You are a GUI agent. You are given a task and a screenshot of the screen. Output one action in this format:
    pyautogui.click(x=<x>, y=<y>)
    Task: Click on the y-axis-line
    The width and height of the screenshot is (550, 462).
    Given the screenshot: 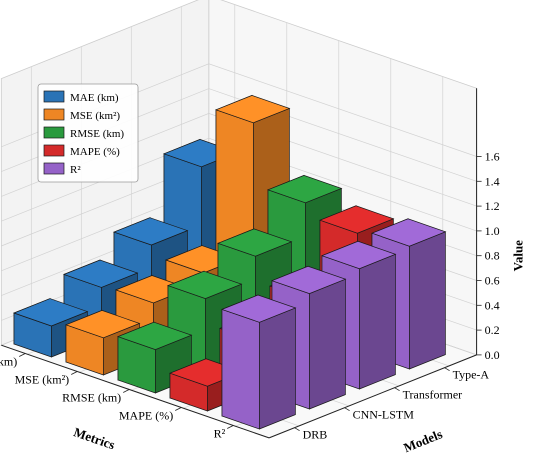 What is the action you would take?
    pyautogui.click(x=372, y=396)
    